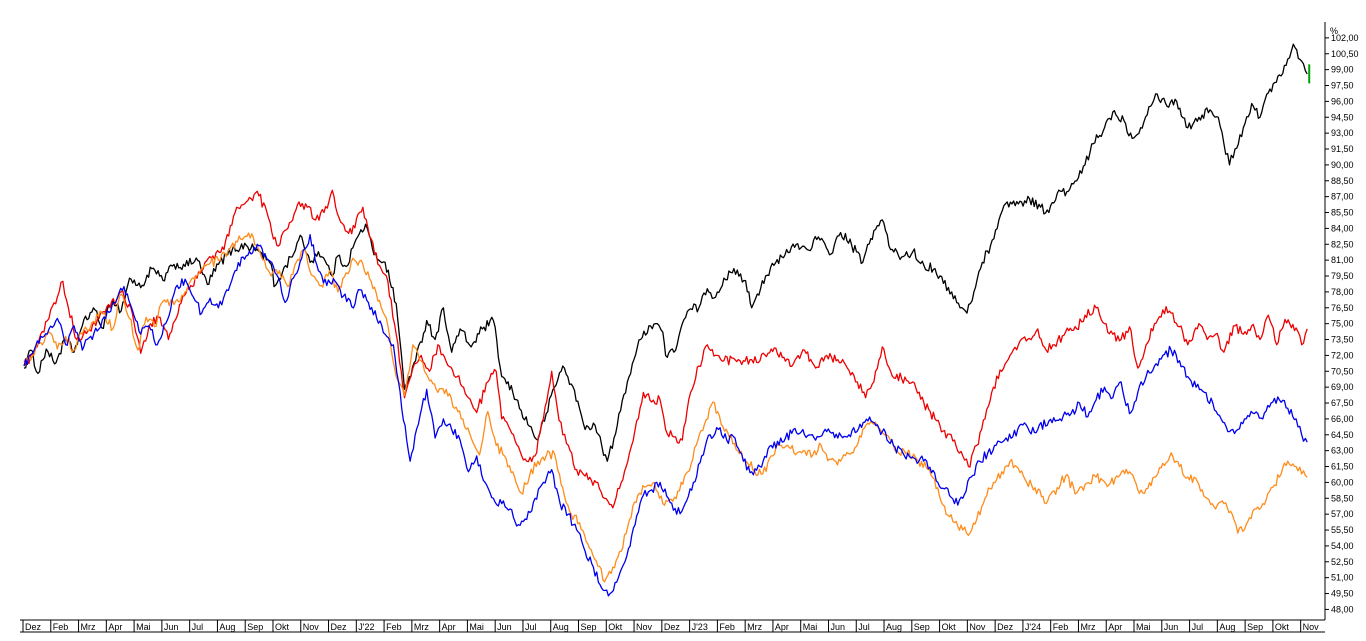  I want to click on x-month-label: J'22, so click(366, 627).